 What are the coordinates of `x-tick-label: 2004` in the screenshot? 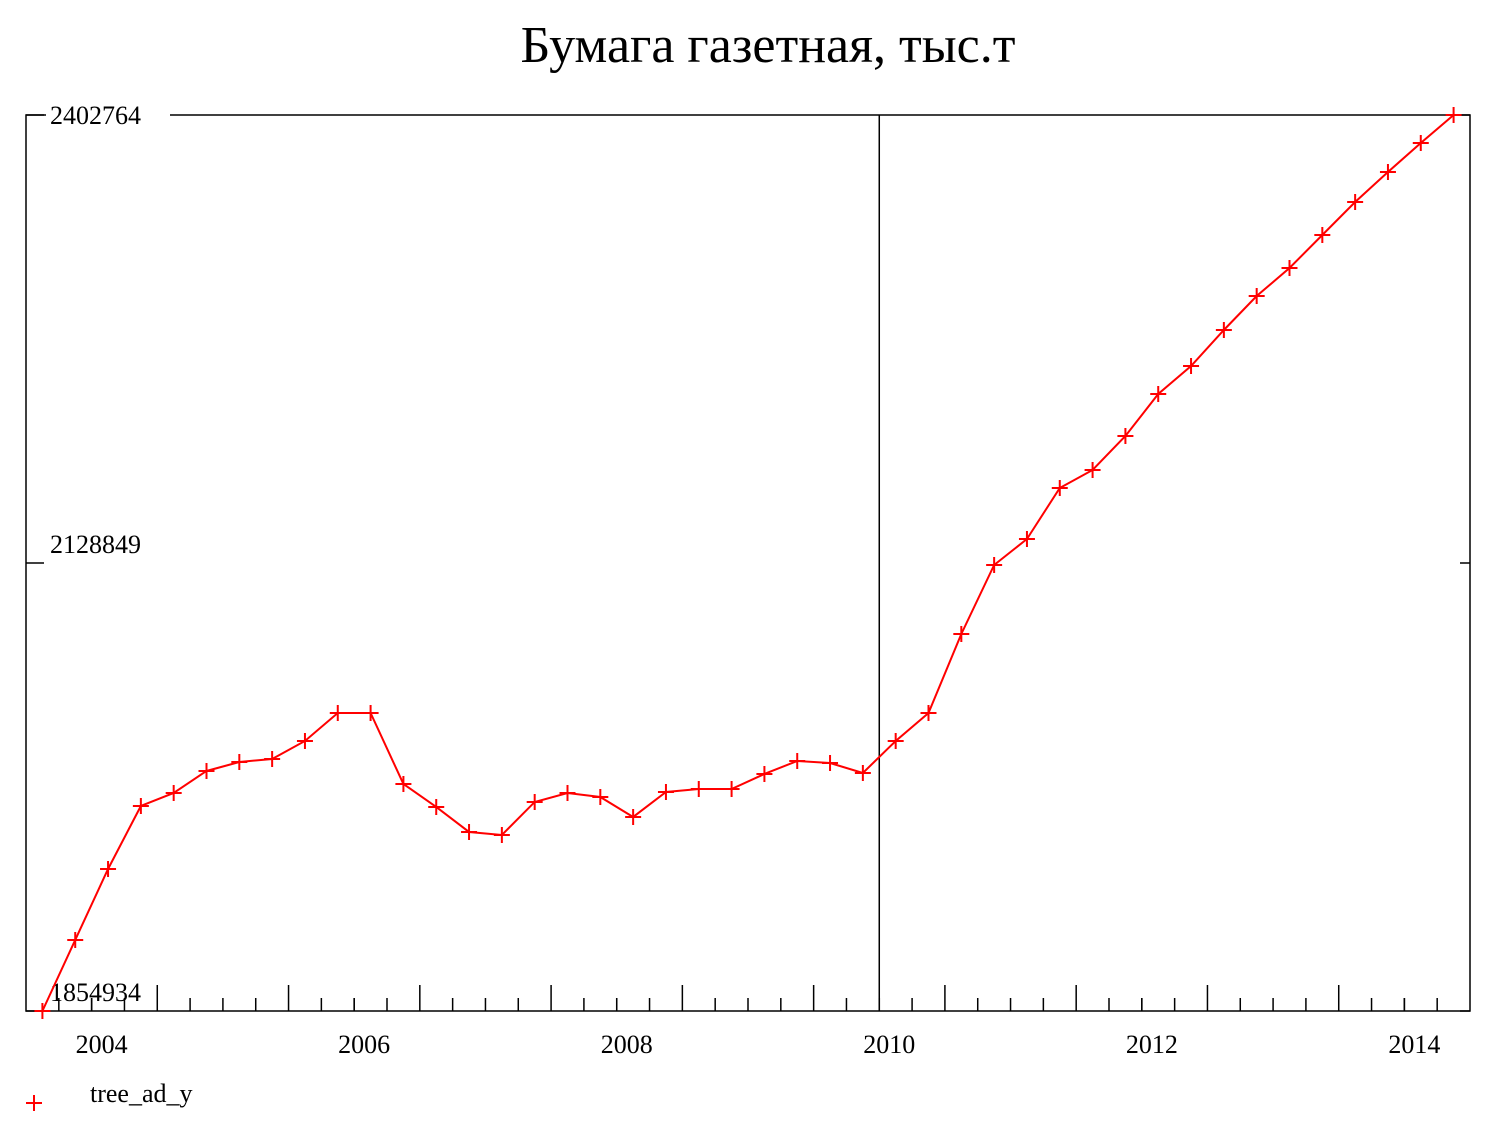 It's located at (102, 1044).